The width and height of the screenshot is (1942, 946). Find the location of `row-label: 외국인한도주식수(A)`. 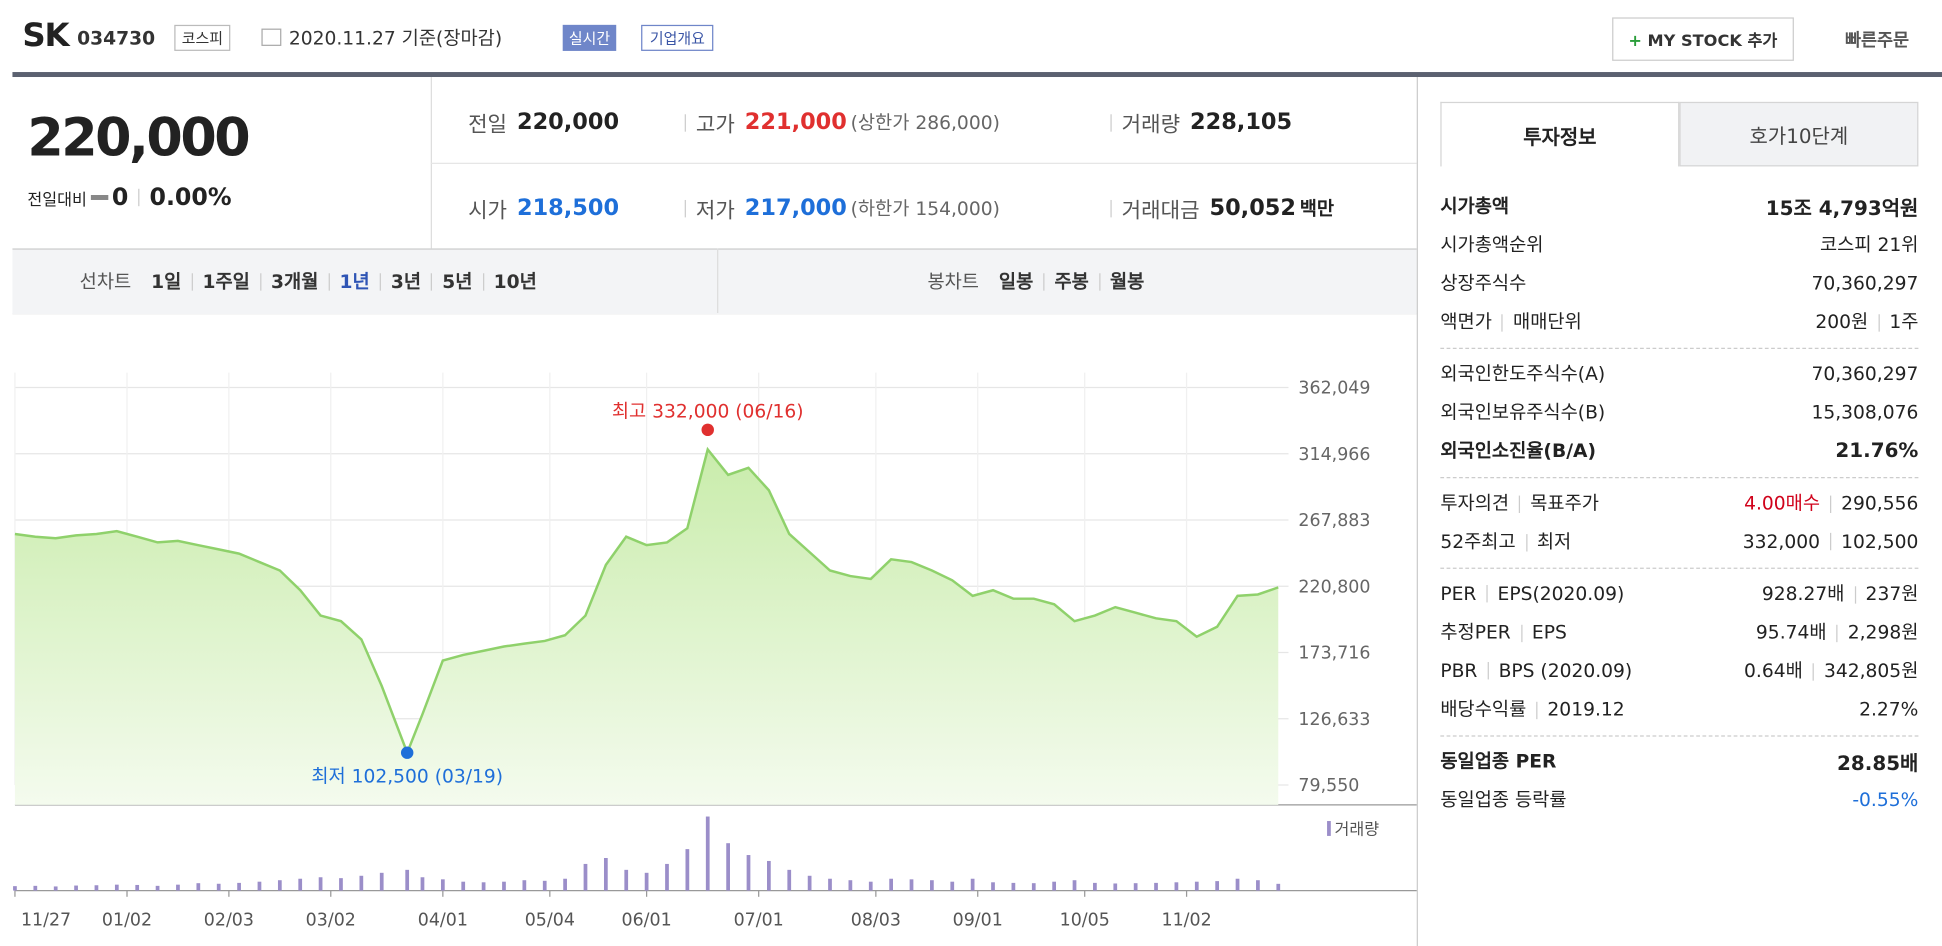

row-label: 외국인한도주식수(A) is located at coordinates (1522, 373).